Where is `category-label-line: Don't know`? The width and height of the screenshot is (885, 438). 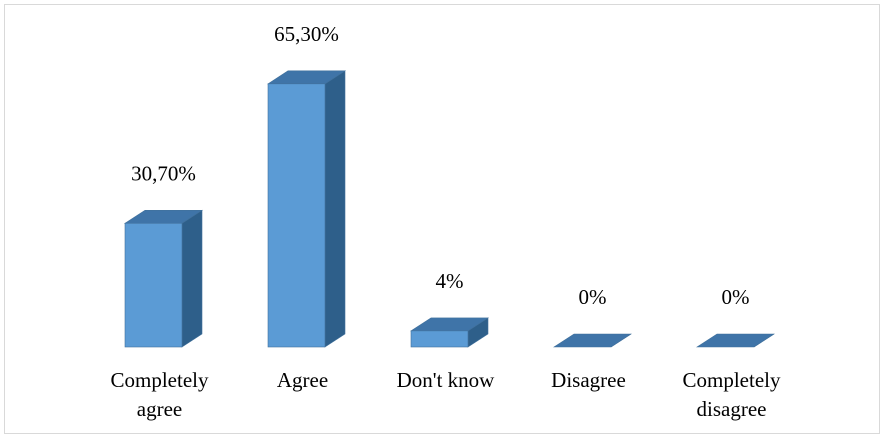
category-label-line: Don't know is located at coordinates (446, 380).